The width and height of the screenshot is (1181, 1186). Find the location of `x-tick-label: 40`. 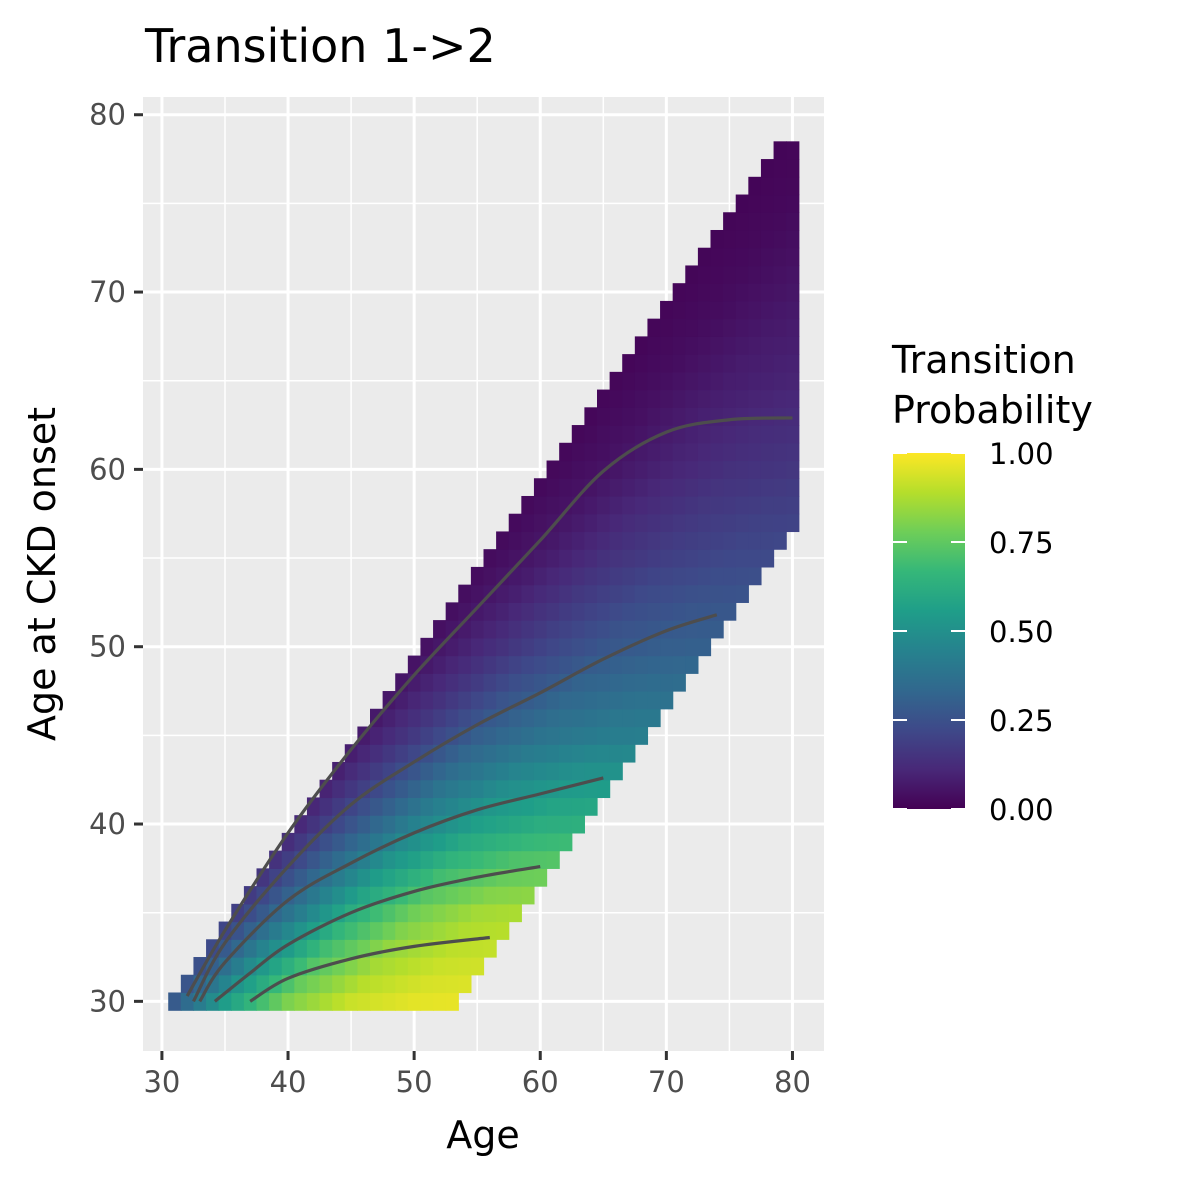

x-tick-label: 40 is located at coordinates (288, 1082).